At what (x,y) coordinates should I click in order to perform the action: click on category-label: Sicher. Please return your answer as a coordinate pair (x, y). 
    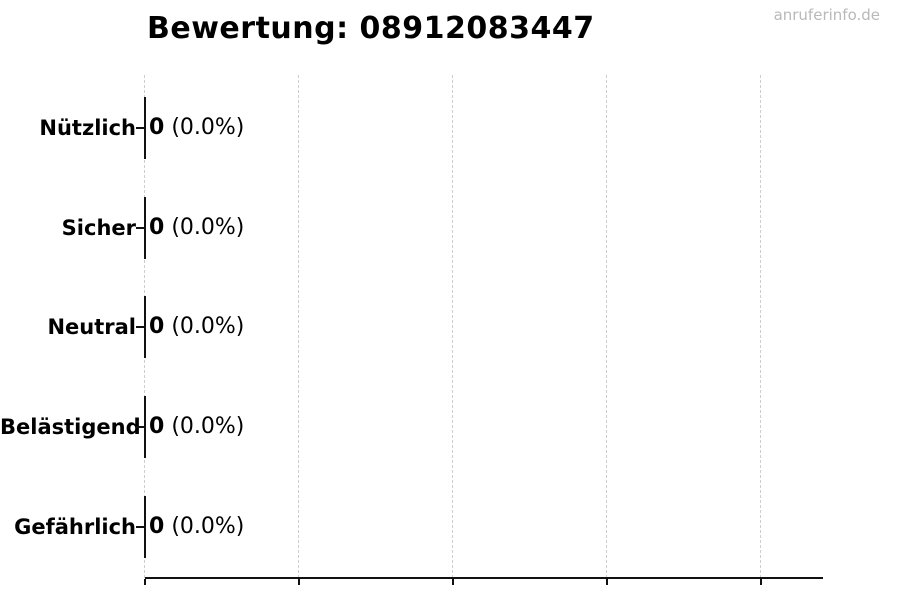
    Looking at the image, I should click on (98, 228).